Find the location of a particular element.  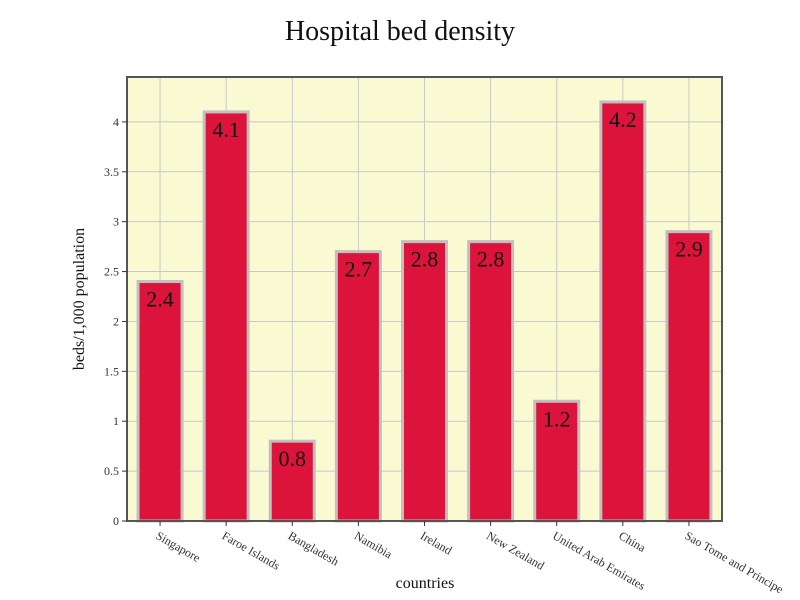

y-tick-label: 2 is located at coordinates (116, 321).